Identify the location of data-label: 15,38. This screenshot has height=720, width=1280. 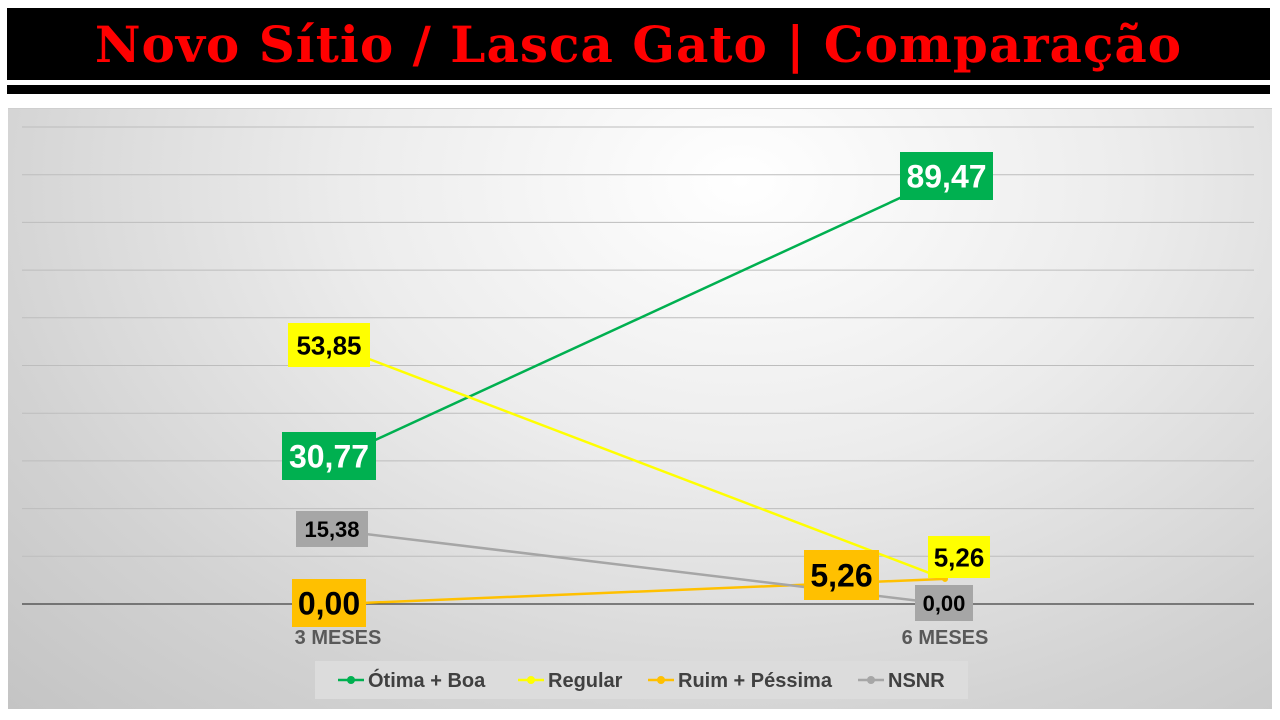
(332, 529).